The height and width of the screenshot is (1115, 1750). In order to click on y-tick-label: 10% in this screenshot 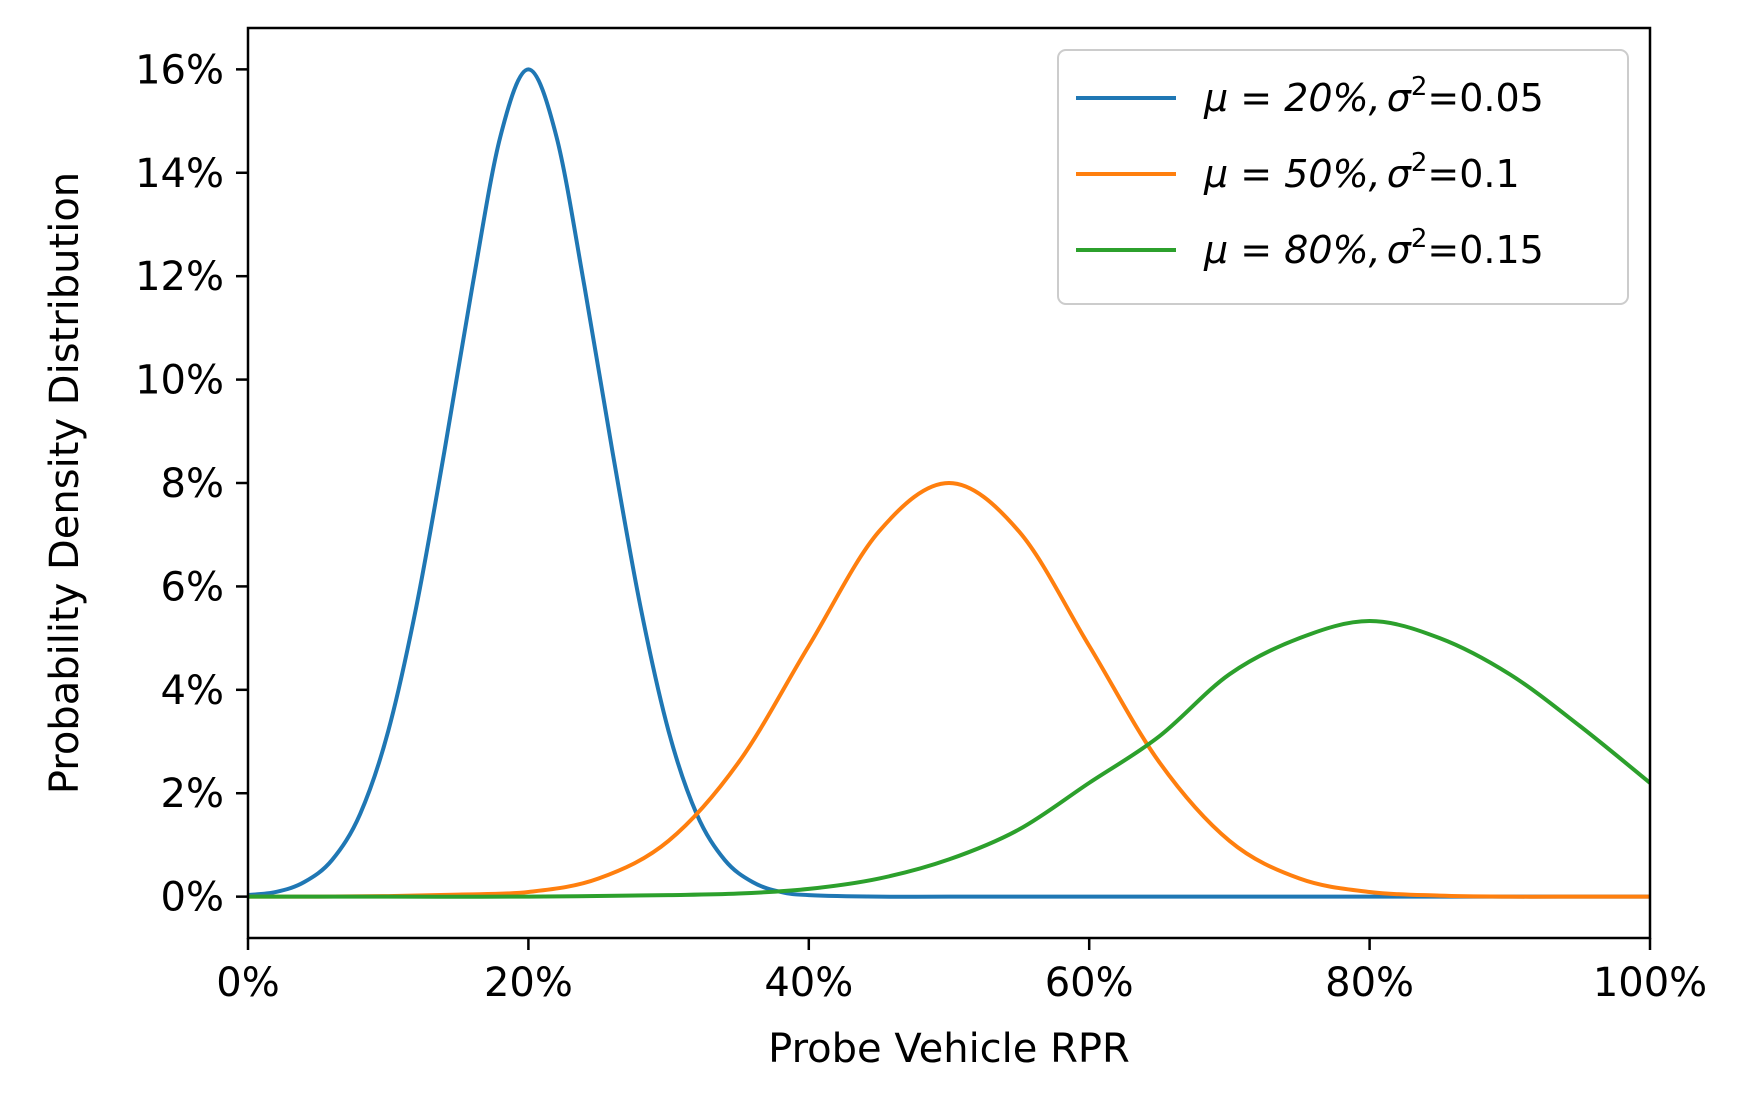, I will do `click(179, 381)`.